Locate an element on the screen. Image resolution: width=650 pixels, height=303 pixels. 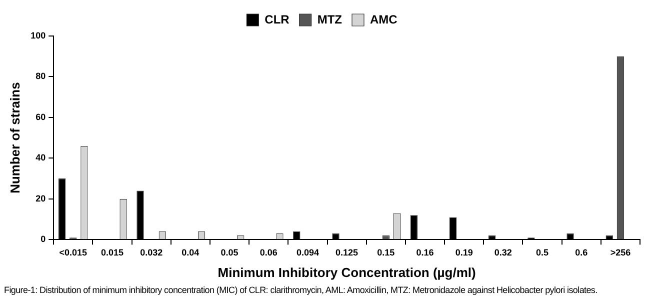
y-tick-label: 20 is located at coordinates (41, 198).